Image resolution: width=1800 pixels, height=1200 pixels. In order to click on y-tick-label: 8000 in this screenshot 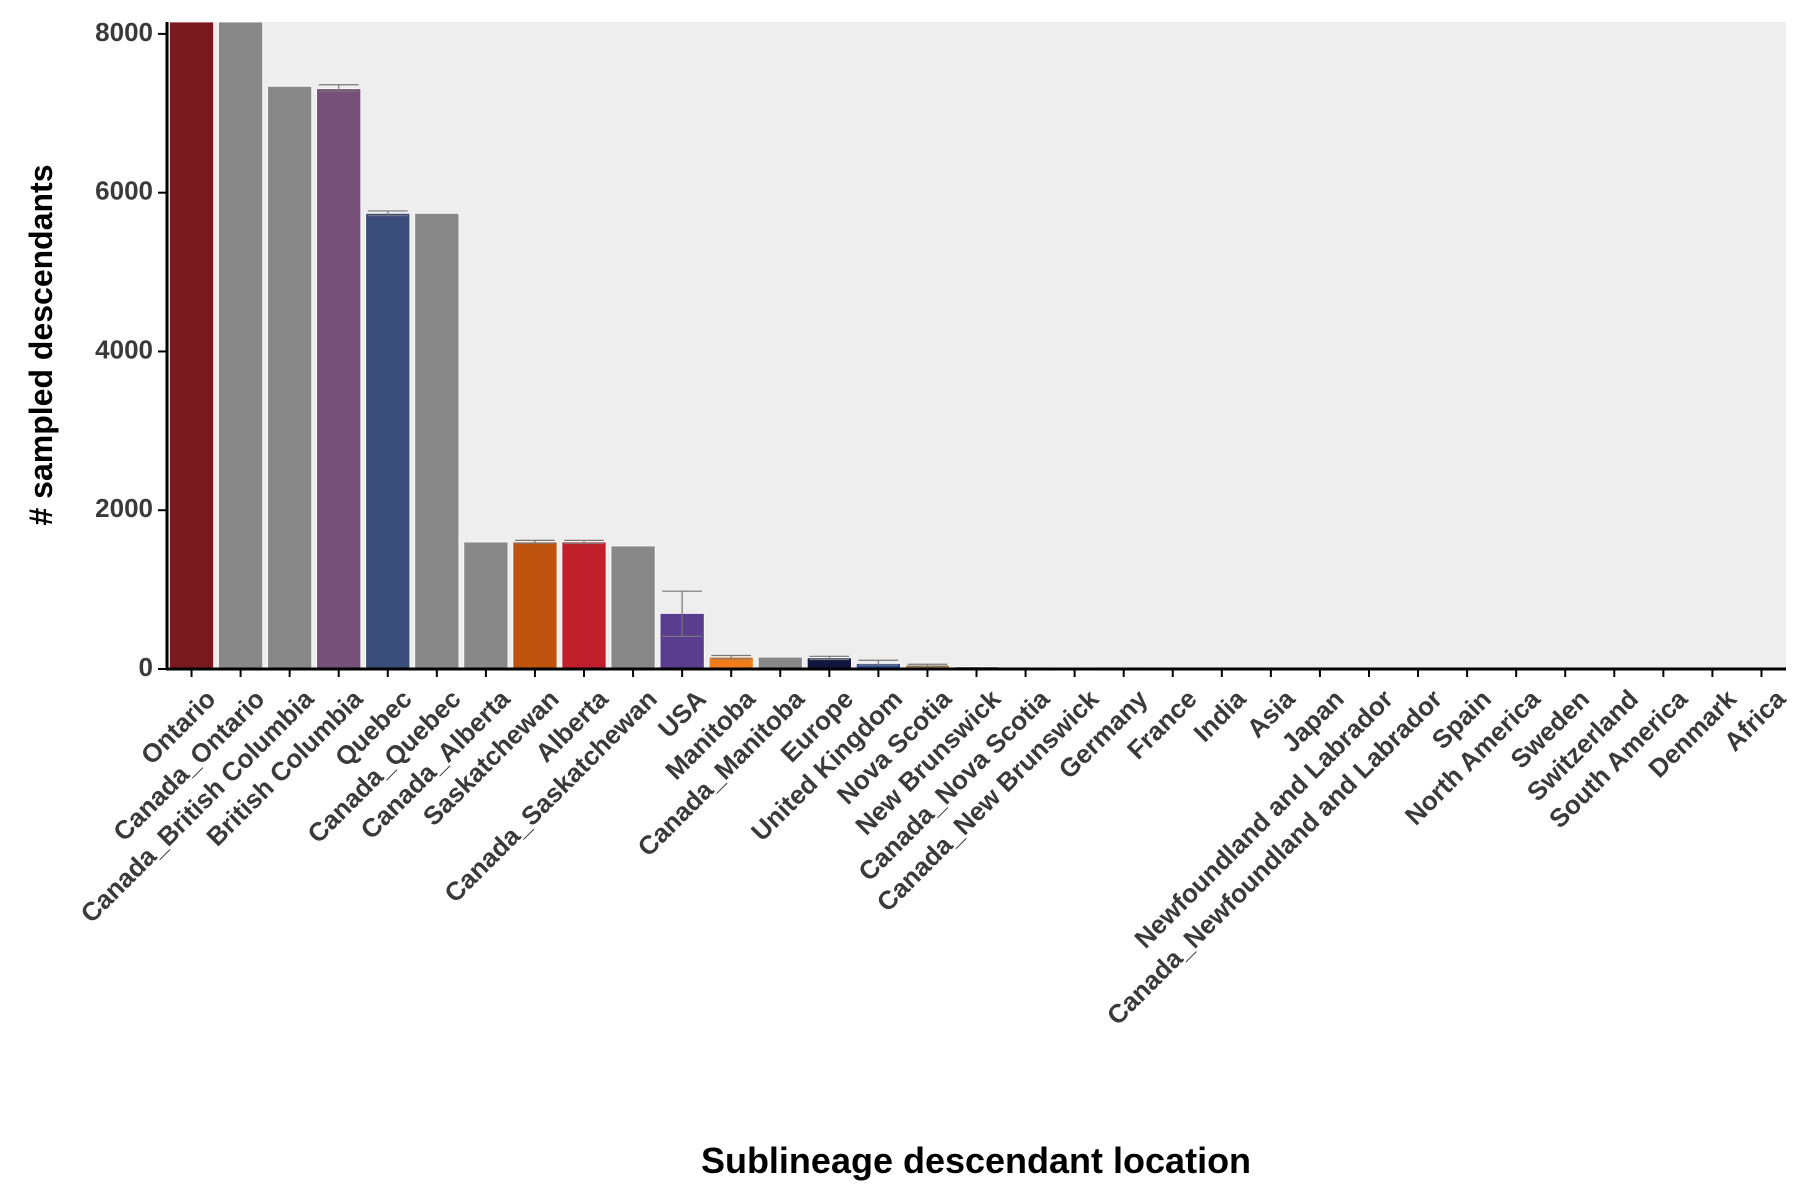, I will do `click(124, 32)`.